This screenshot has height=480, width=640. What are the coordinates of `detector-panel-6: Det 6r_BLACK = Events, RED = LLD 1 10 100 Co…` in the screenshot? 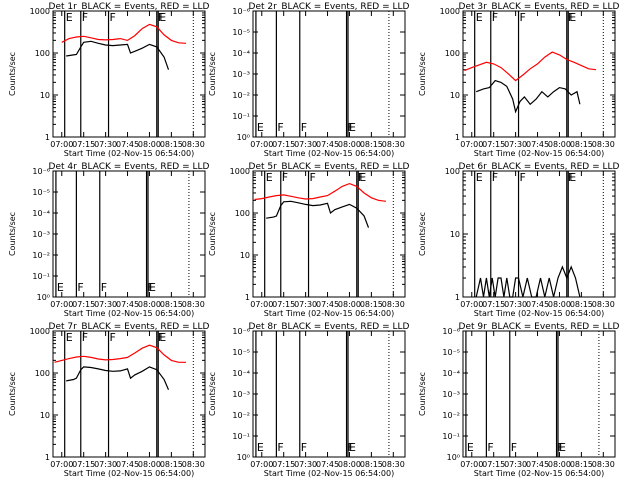 It's located at (519, 240).